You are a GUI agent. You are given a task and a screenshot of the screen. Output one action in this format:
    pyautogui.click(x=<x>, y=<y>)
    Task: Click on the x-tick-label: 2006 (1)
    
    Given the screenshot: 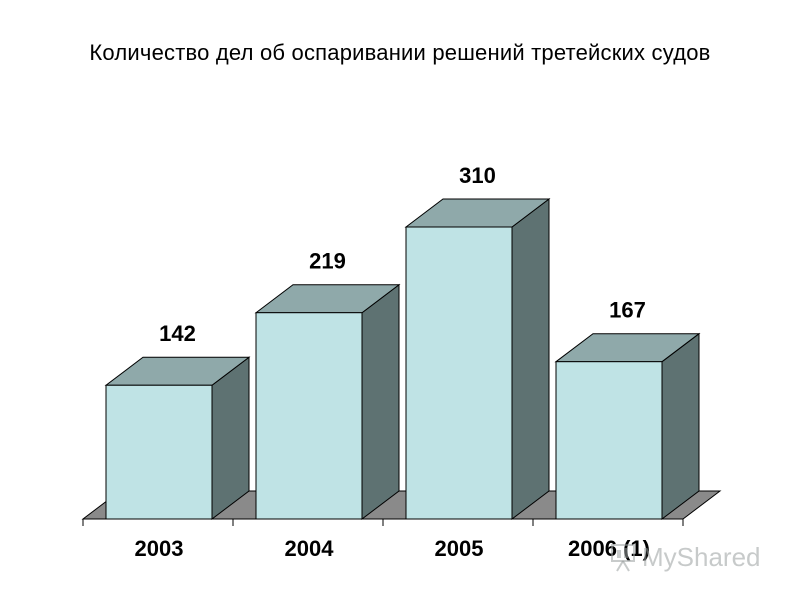 What is the action you would take?
    pyautogui.click(x=609, y=548)
    